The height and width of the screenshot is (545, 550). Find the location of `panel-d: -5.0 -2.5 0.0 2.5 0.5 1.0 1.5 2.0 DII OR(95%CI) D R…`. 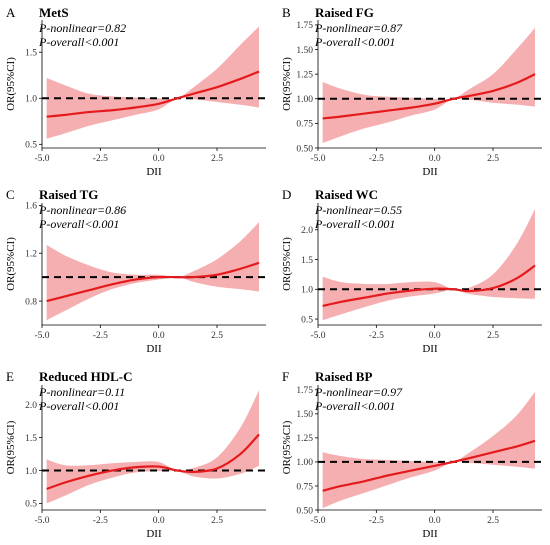

panel-d: -5.0 -2.5 0.0 2.5 0.5 1.0 1.5 2.0 DII OR(95%CI) D R… is located at coordinates (411, 271).